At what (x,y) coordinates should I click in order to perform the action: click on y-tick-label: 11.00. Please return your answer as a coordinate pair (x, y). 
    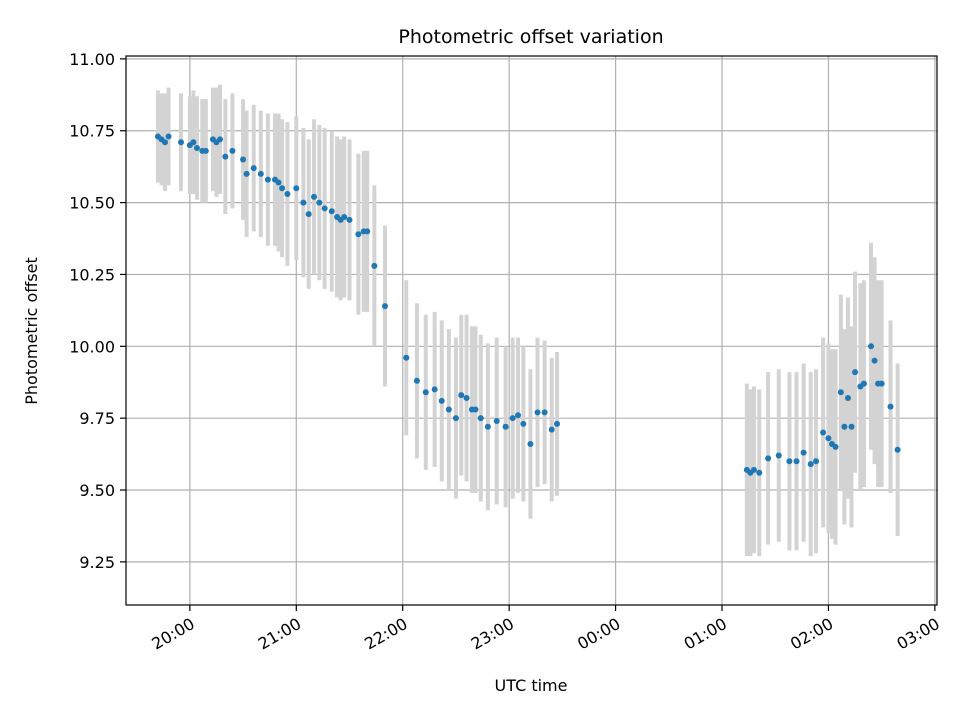
    Looking at the image, I should click on (92, 59).